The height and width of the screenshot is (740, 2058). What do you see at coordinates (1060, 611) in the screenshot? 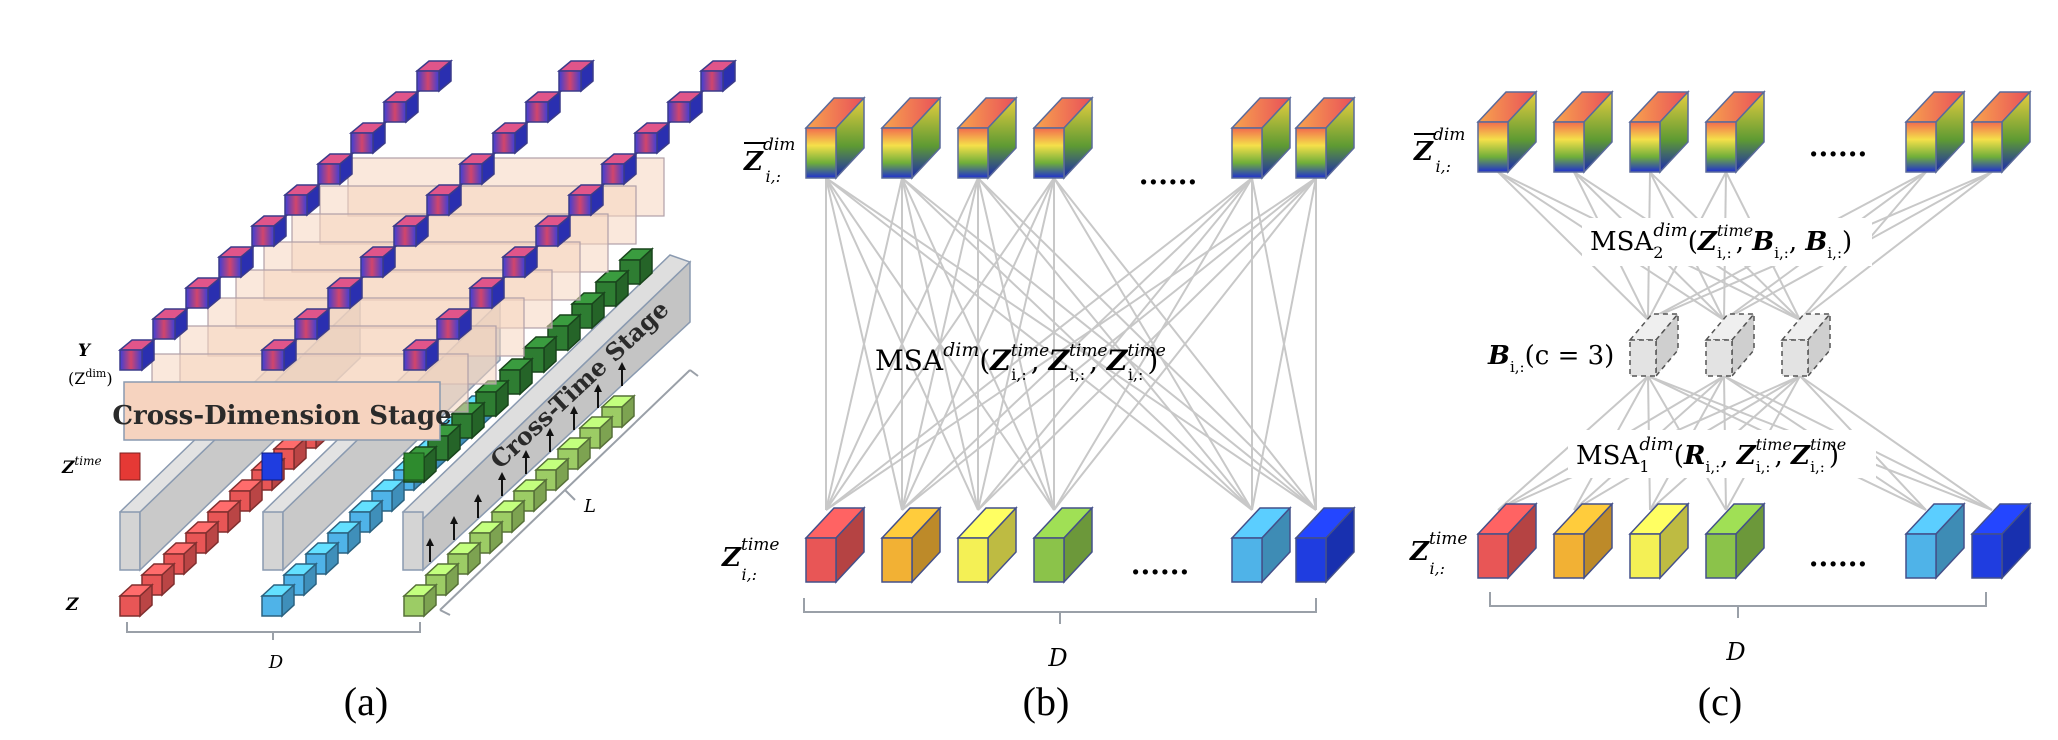
I see `dimension-bracket-b` at bounding box center [1060, 611].